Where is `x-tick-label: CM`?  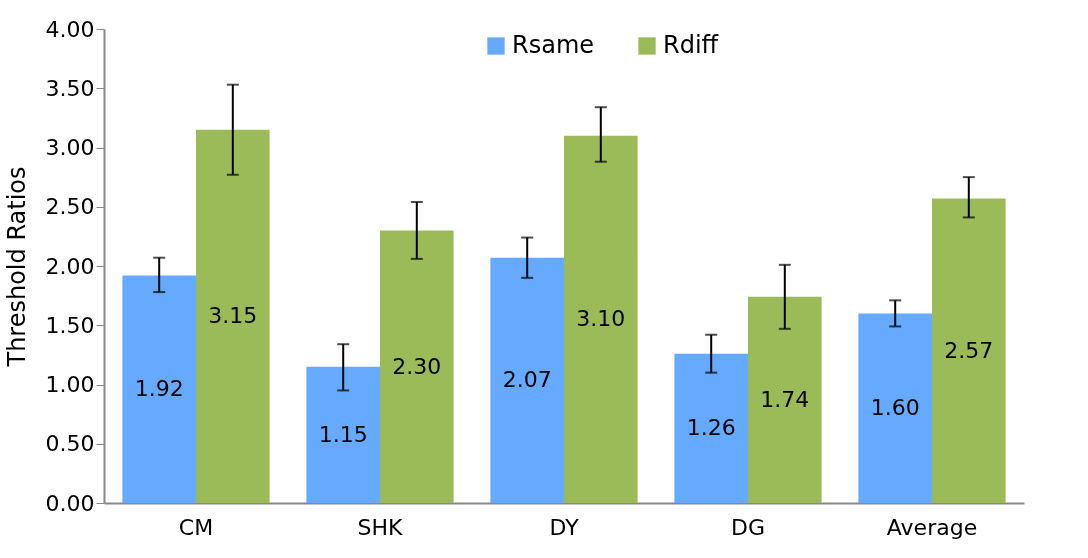
x-tick-label: CM is located at coordinates (196, 527).